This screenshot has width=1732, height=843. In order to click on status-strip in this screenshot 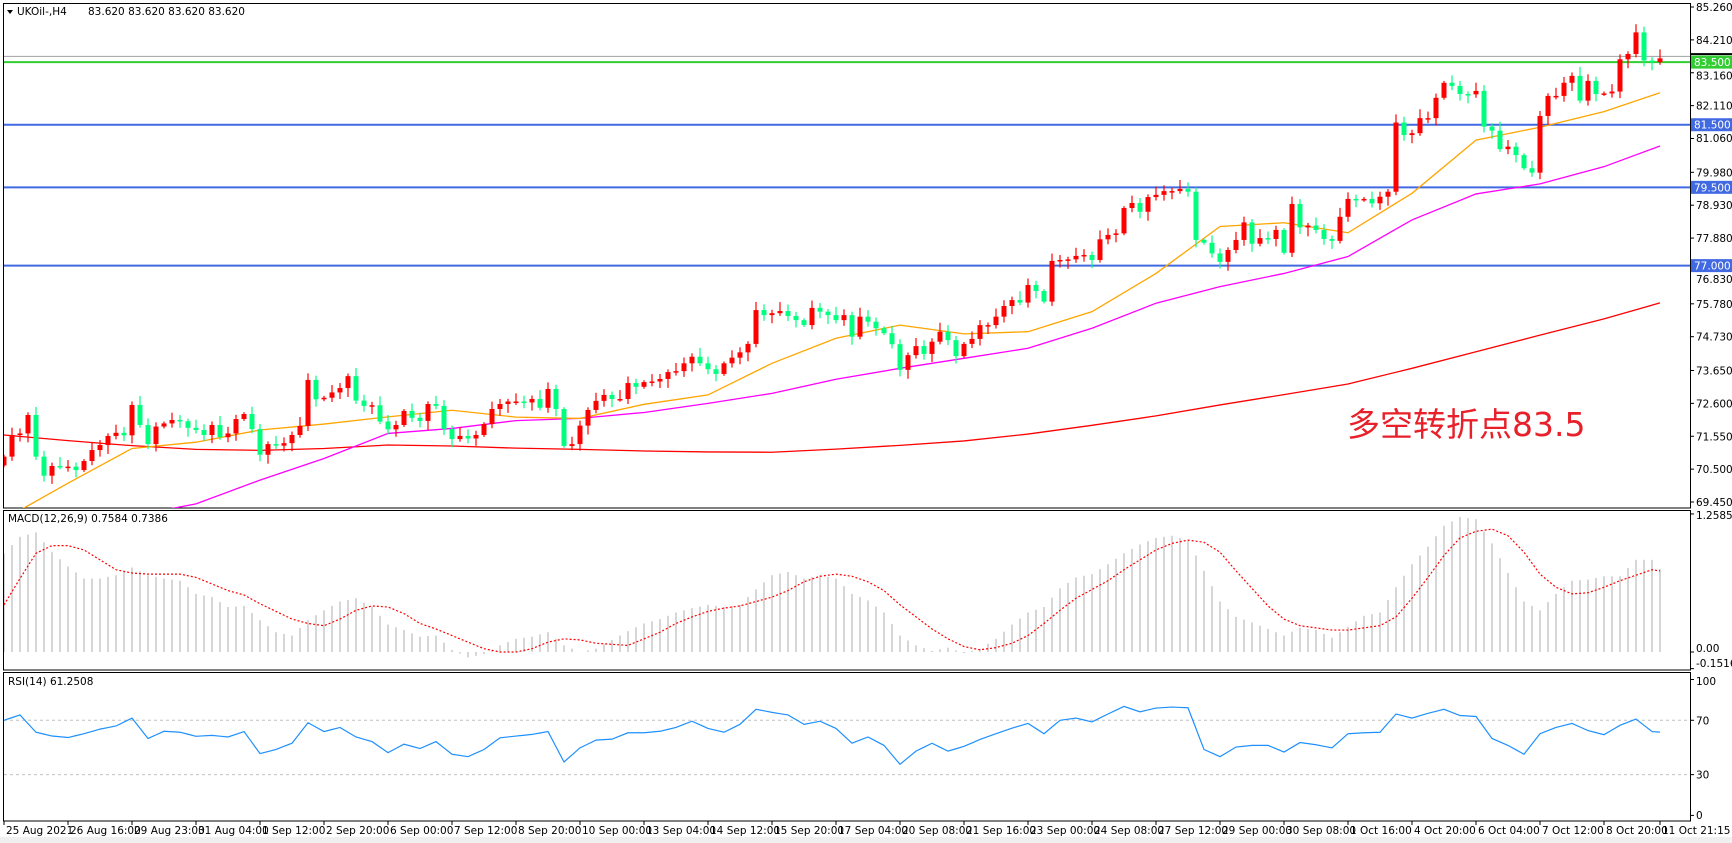, I will do `click(866, 840)`.